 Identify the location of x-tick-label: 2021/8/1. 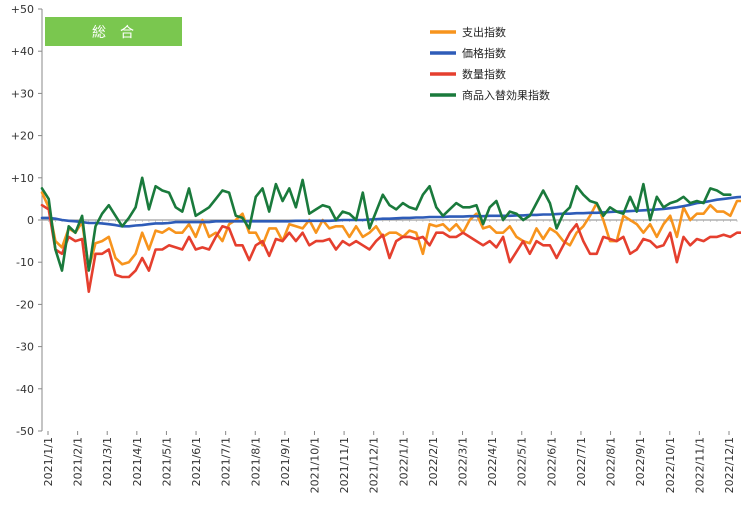
(255, 461).